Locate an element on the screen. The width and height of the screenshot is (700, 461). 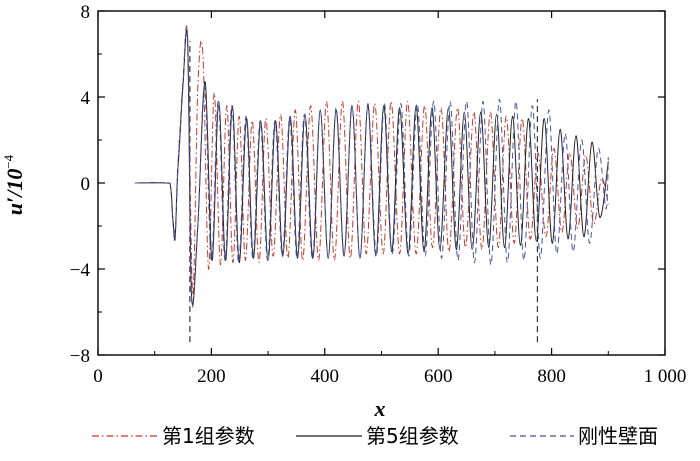
x-axis-label: x is located at coordinates (380, 408).